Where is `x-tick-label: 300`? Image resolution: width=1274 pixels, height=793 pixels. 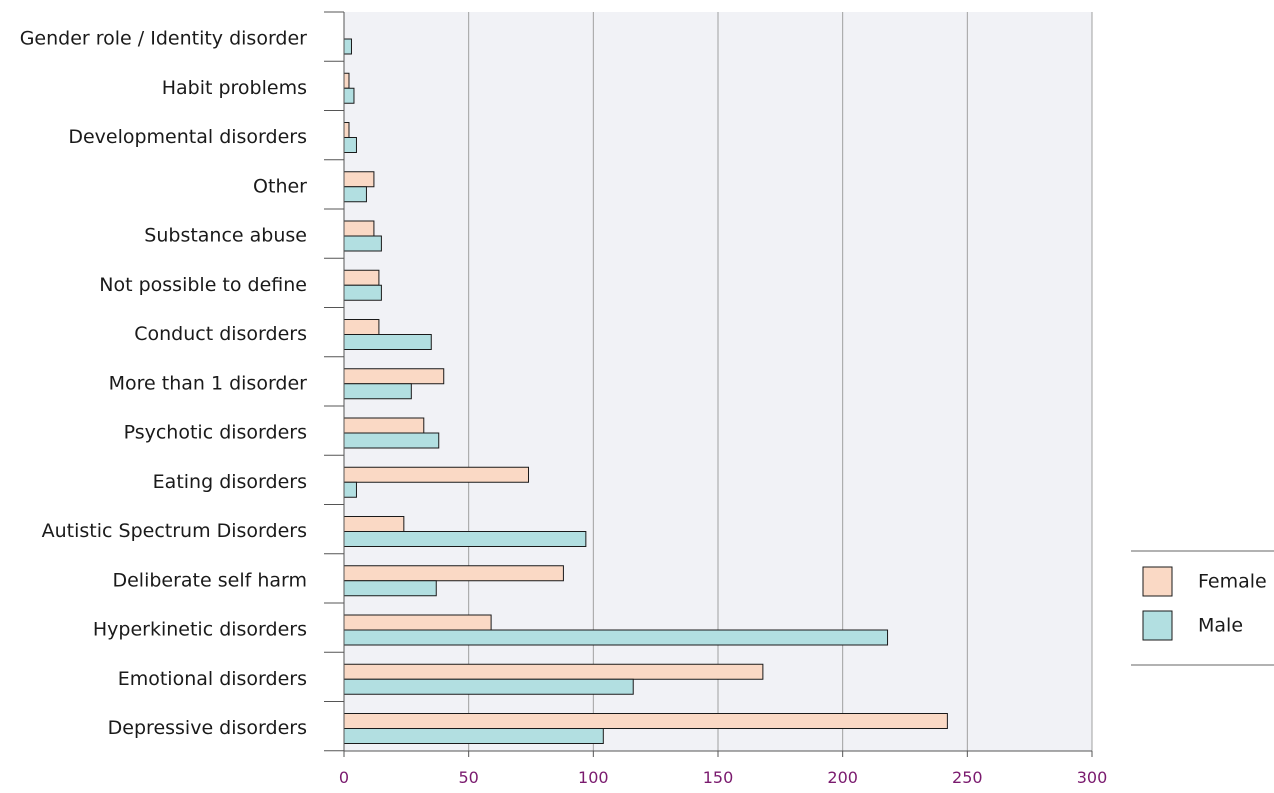
x-tick-label: 300 is located at coordinates (1092, 777).